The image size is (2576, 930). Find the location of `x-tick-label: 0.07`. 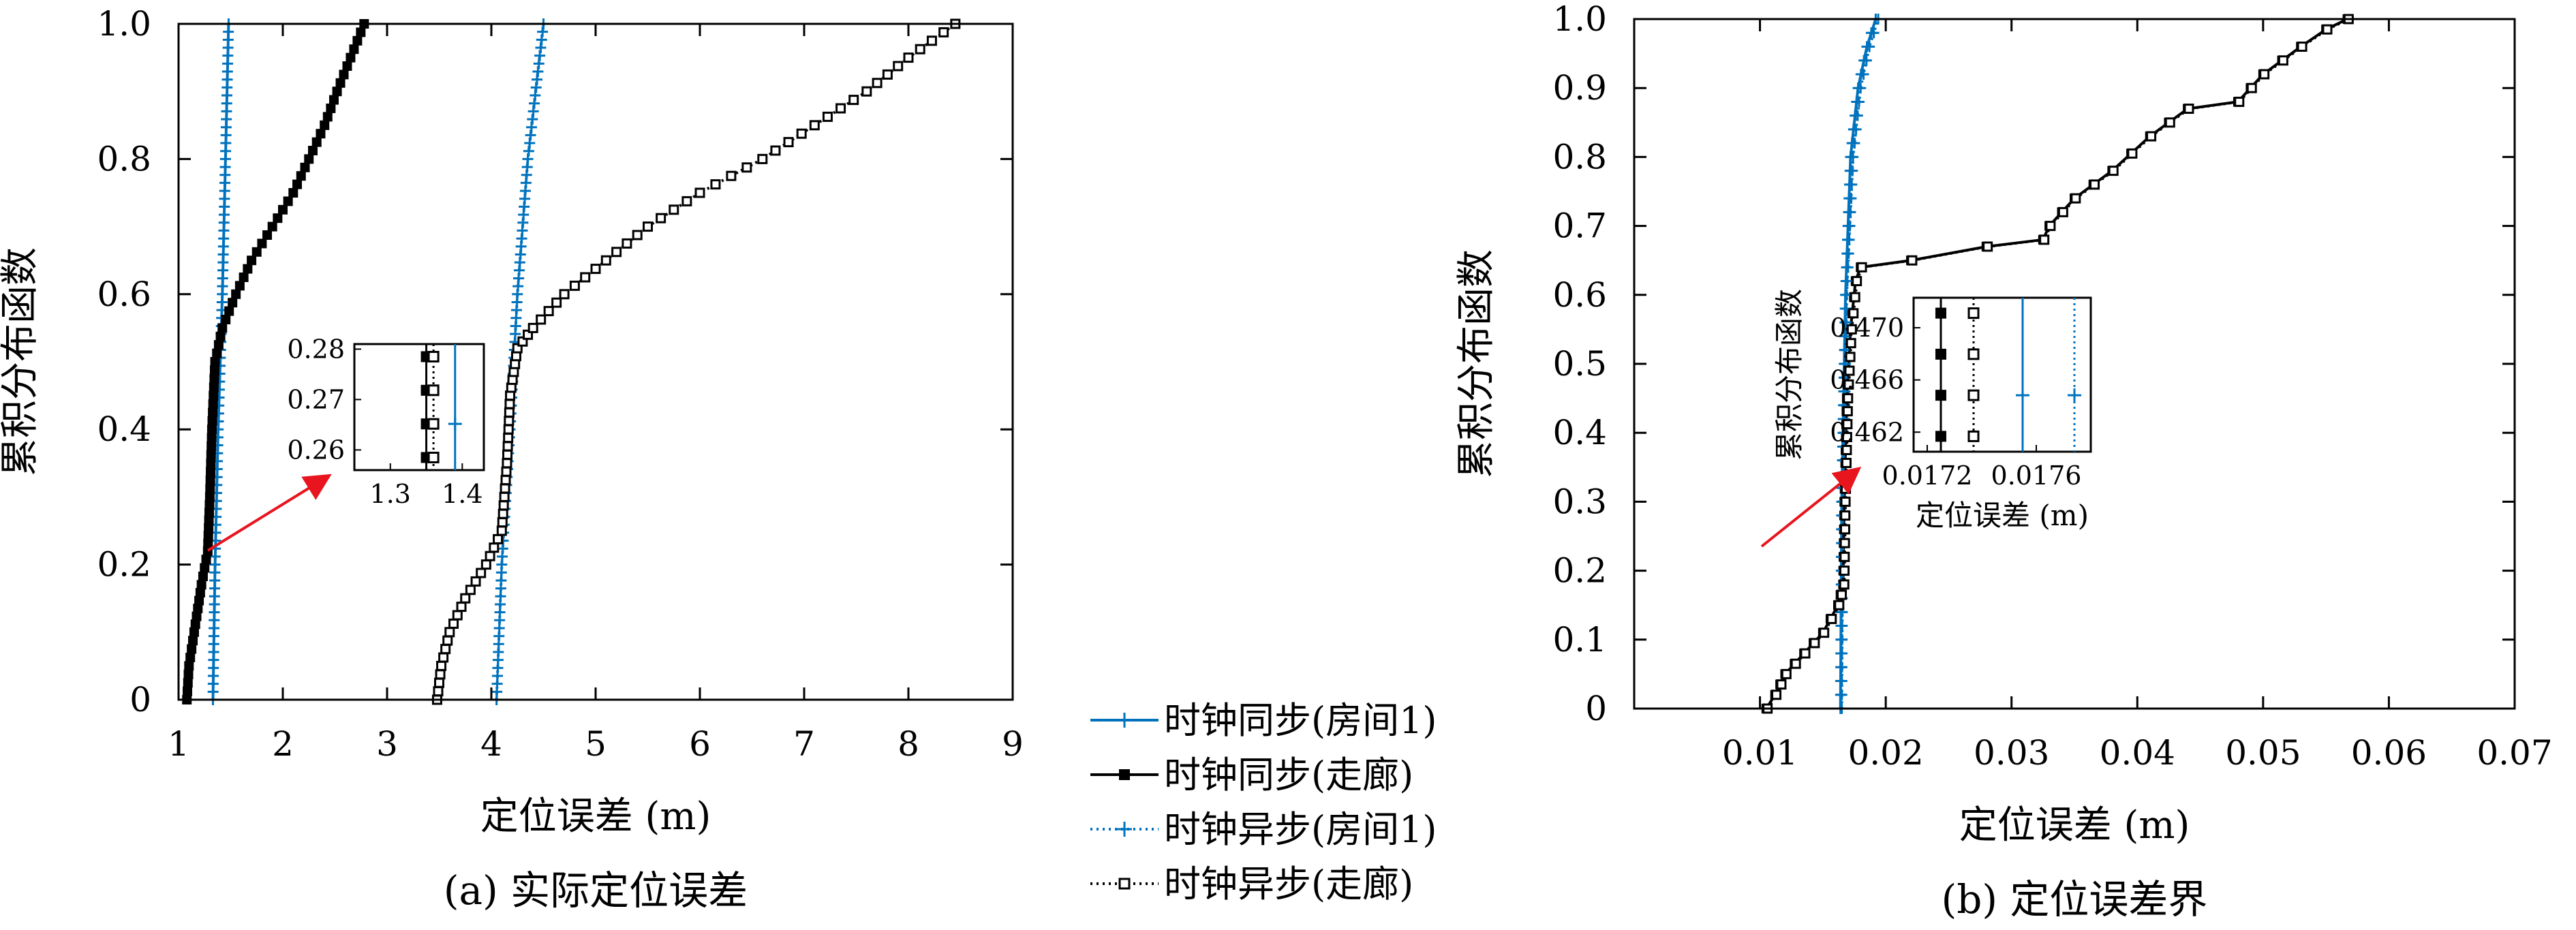

x-tick-label: 0.07 is located at coordinates (2514, 753).